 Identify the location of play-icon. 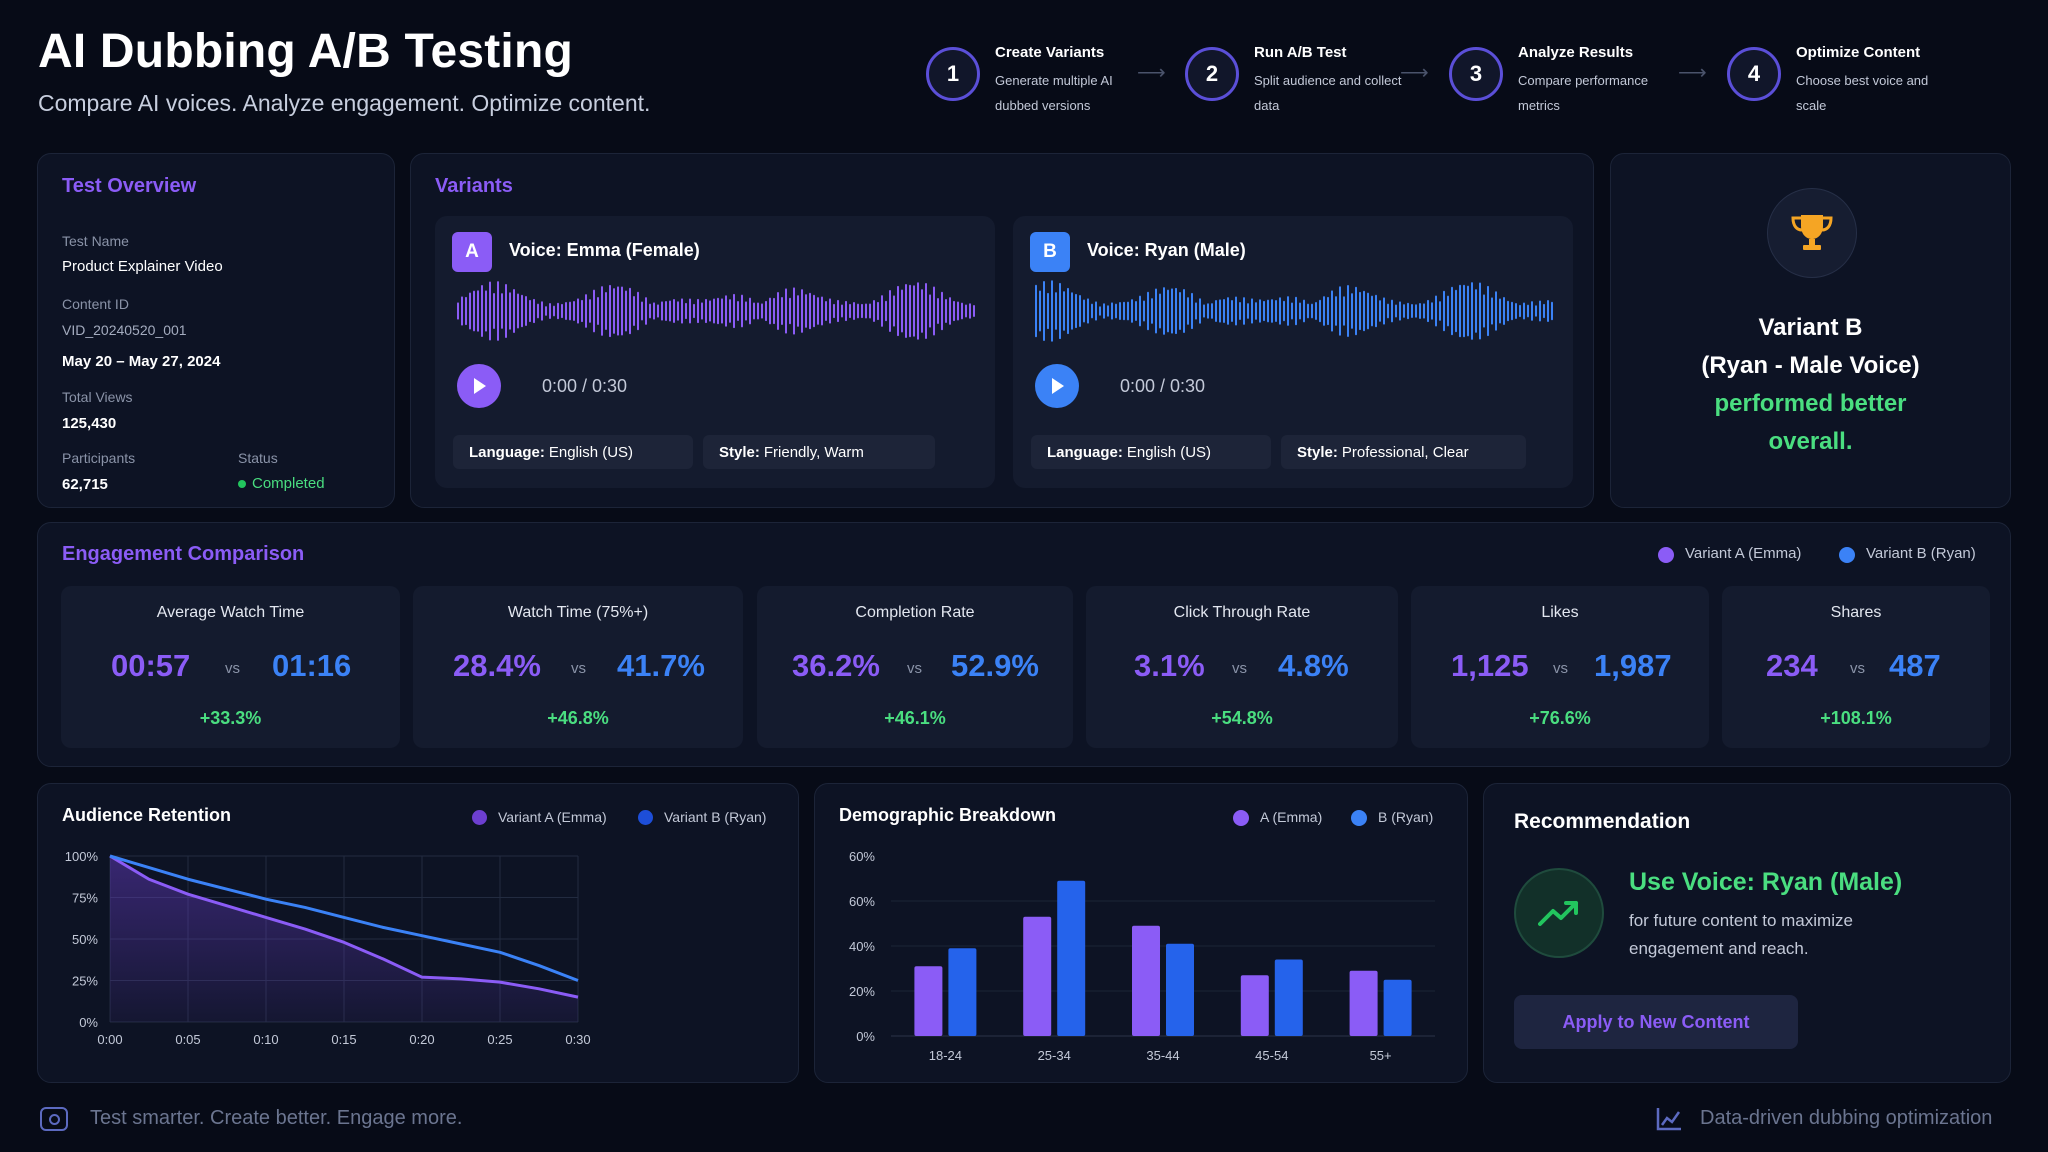
(480, 386).